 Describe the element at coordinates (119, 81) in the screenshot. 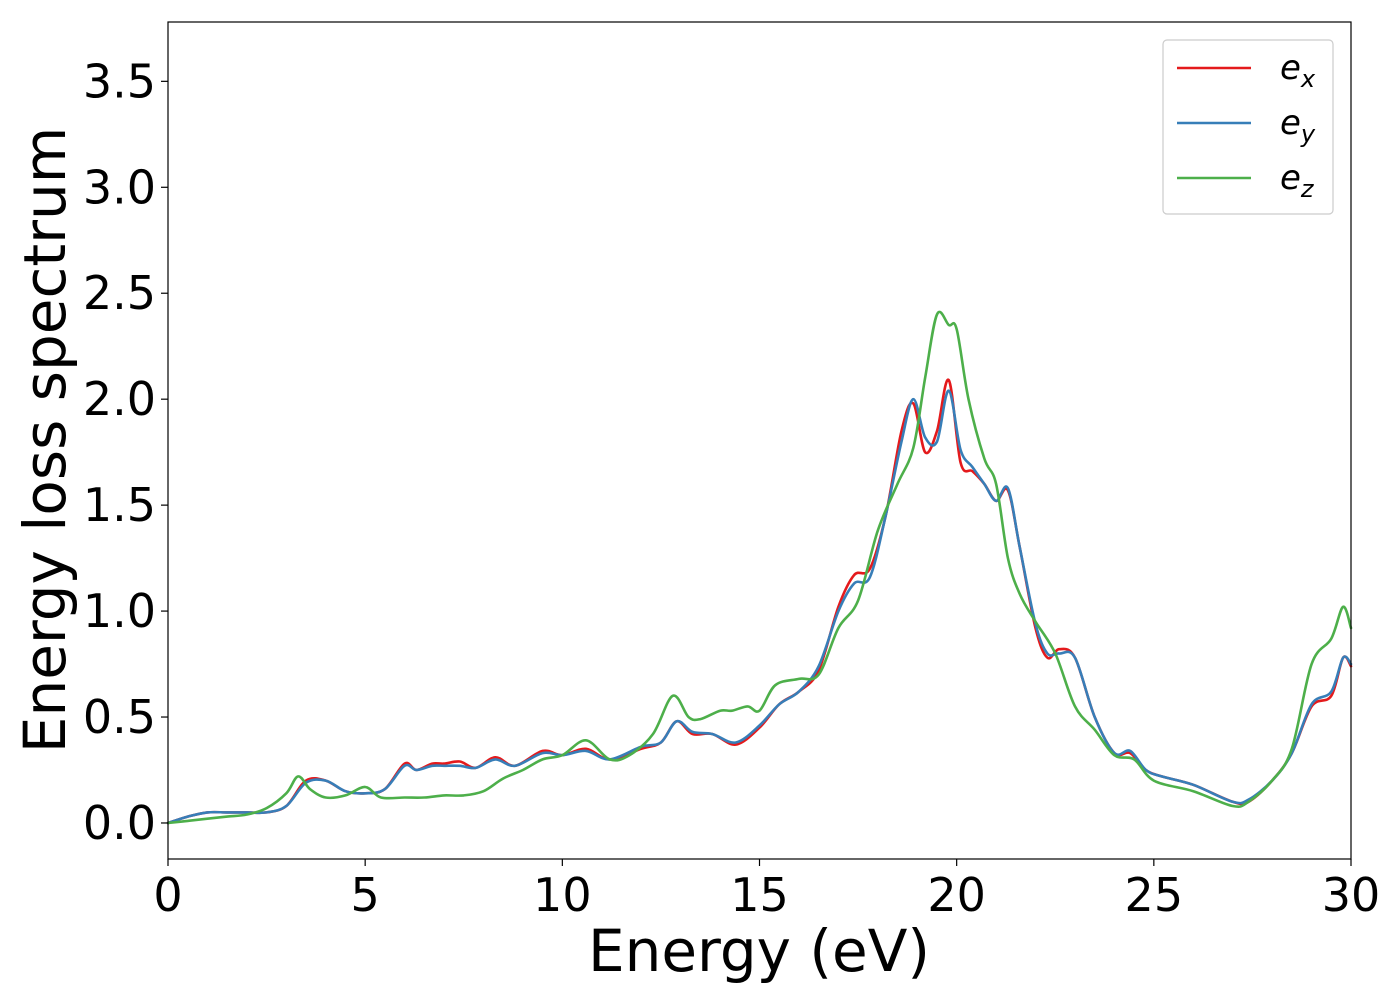

I see `y-tick-label: 3.5` at that location.